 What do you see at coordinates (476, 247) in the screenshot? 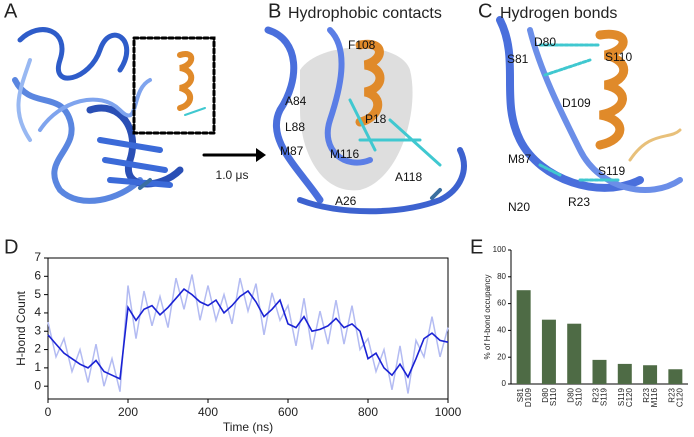
I see `panel-label: E` at bounding box center [476, 247].